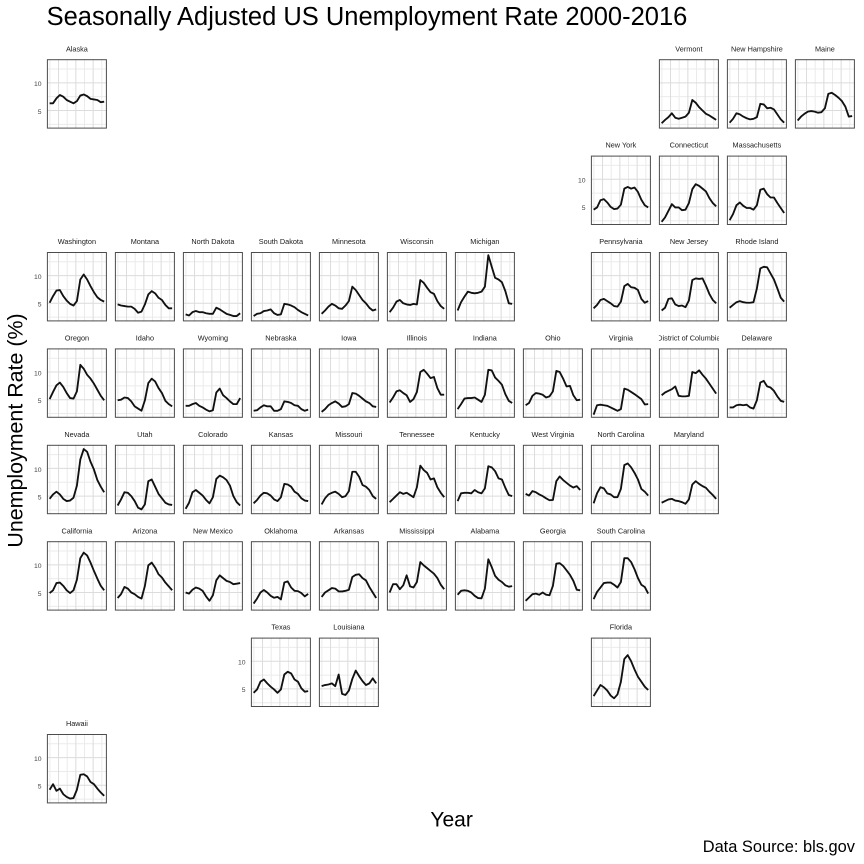  I want to click on svg-text: Minnesota, so click(349, 241).